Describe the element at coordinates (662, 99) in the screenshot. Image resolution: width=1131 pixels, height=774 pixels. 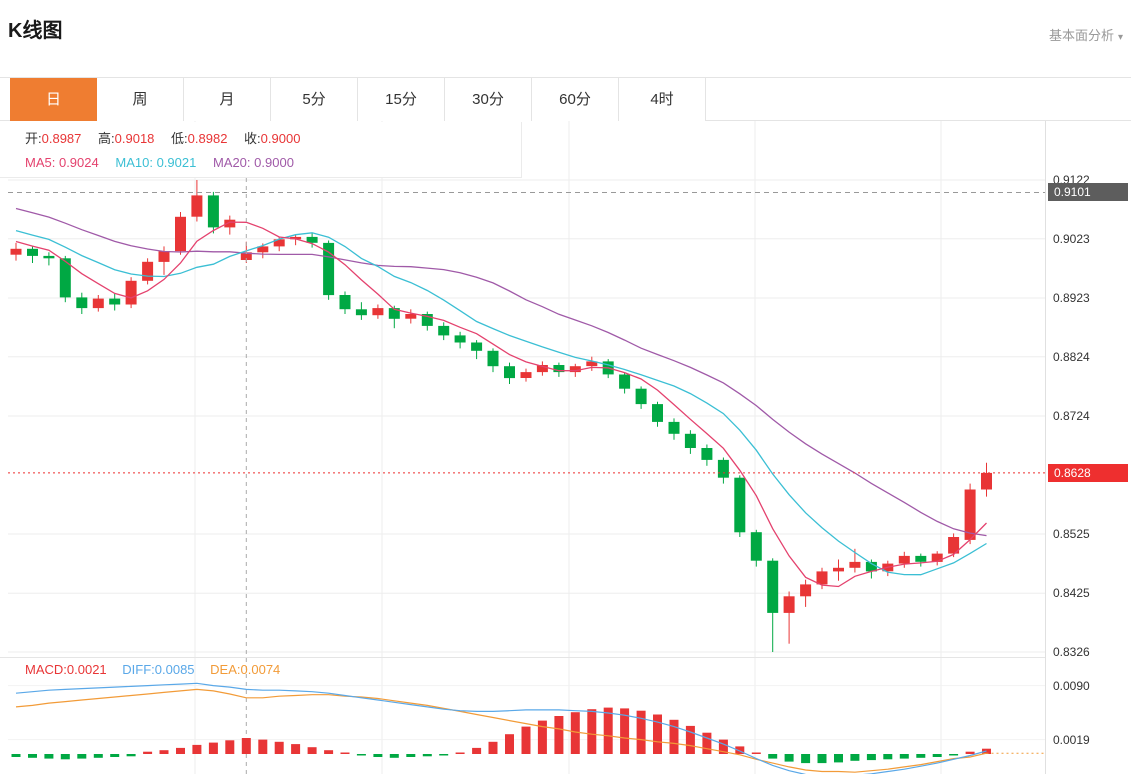
I see `tab-4hour: 4时` at that location.